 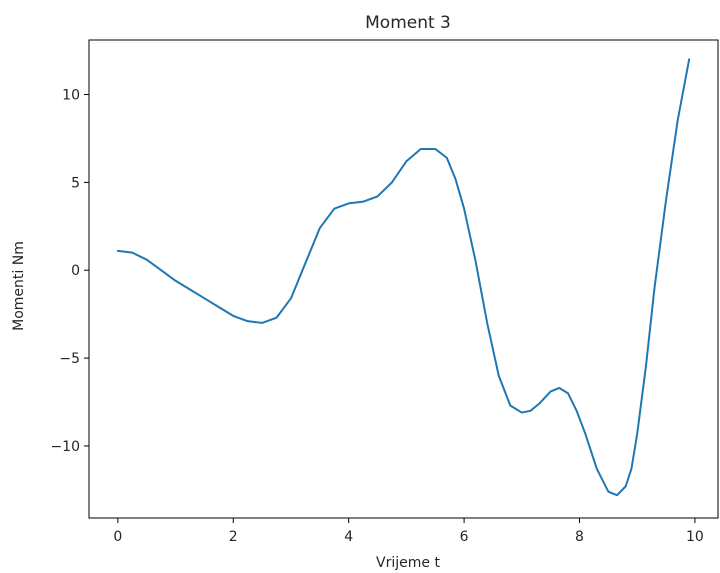 I want to click on x-axis: 0 2 4 6 8 10, so click(x=408, y=531).